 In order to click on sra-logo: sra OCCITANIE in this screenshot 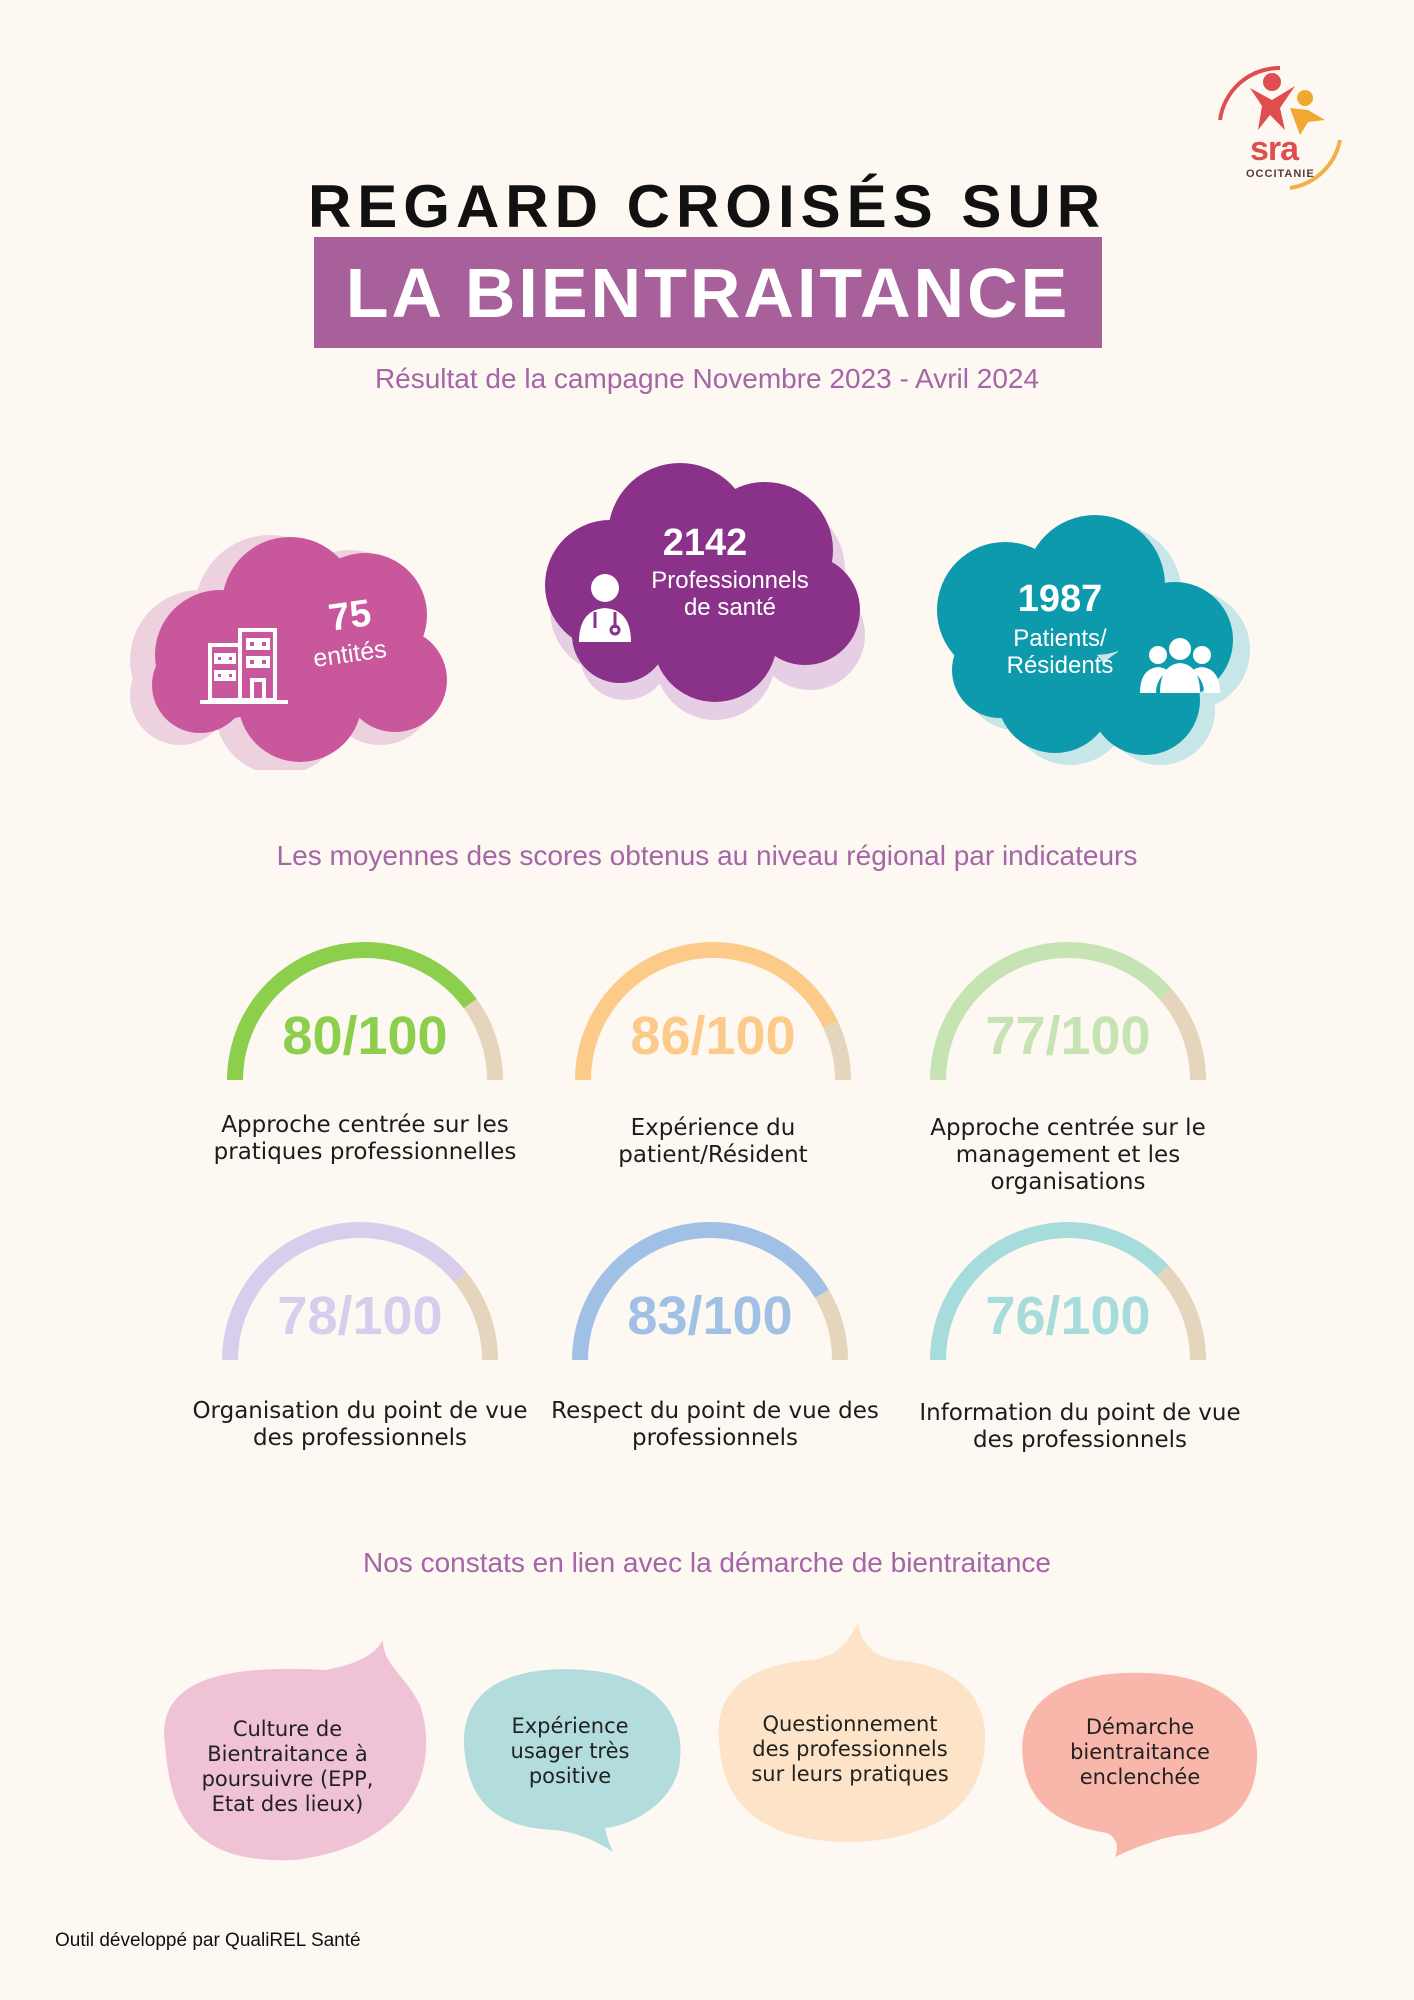, I will do `click(1275, 130)`.